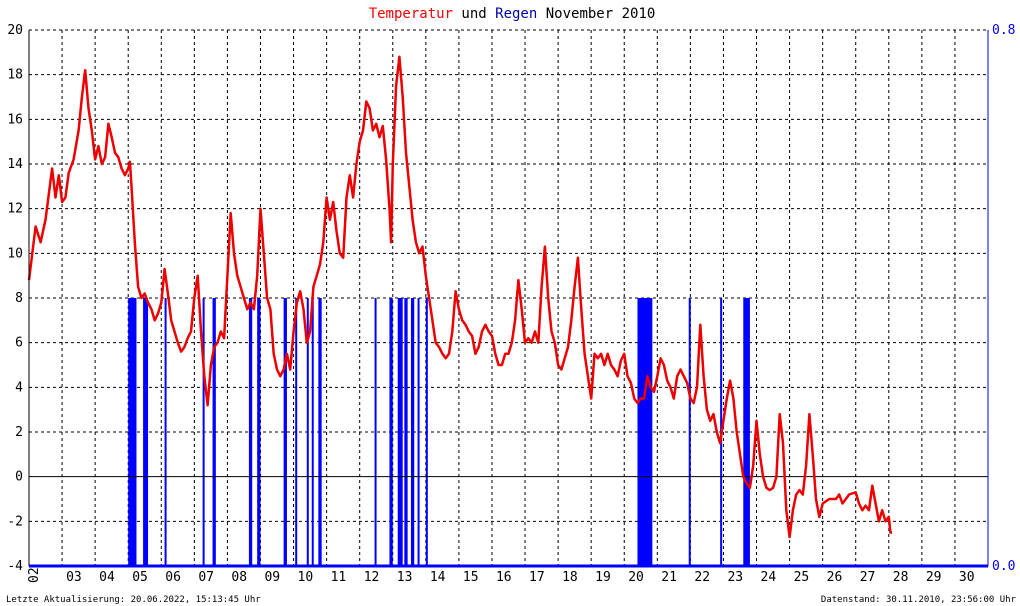 The height and width of the screenshot is (606, 1020). Describe the element at coordinates (802, 577) in the screenshot. I see `x-tick-label-25: 25` at that location.